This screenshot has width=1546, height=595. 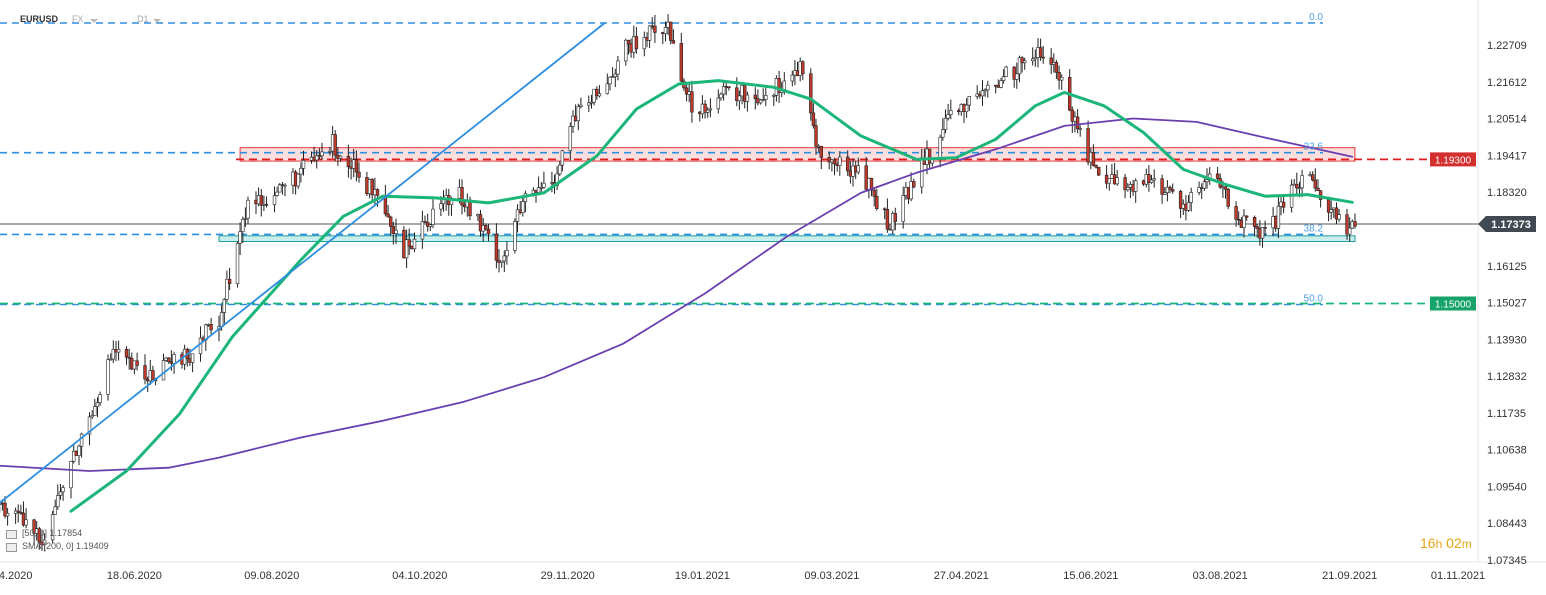 I want to click on x-tick-label: 19.01.2021, so click(x=702, y=576).